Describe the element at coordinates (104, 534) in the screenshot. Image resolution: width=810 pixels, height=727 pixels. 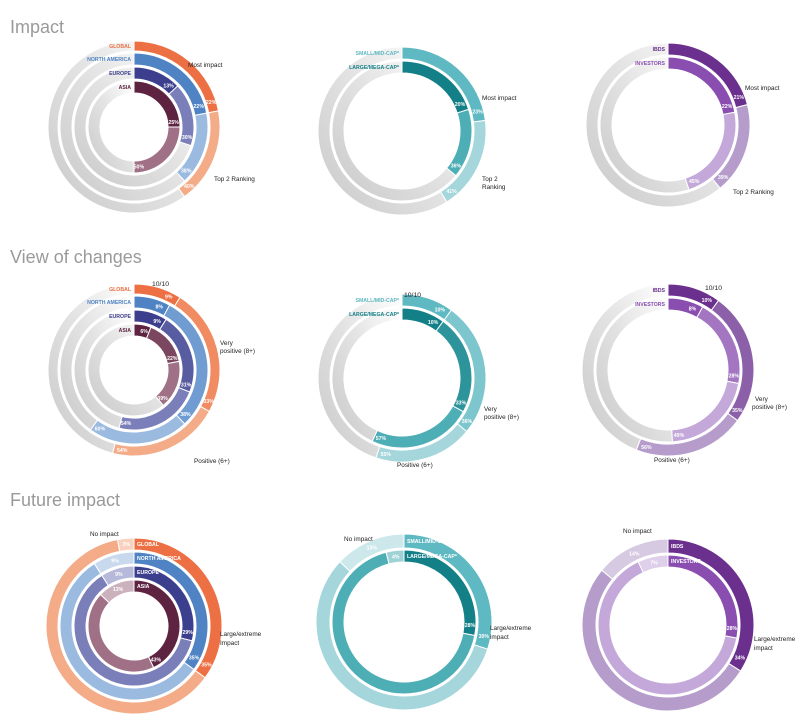
I see `label-no-impact: No impact` at that location.